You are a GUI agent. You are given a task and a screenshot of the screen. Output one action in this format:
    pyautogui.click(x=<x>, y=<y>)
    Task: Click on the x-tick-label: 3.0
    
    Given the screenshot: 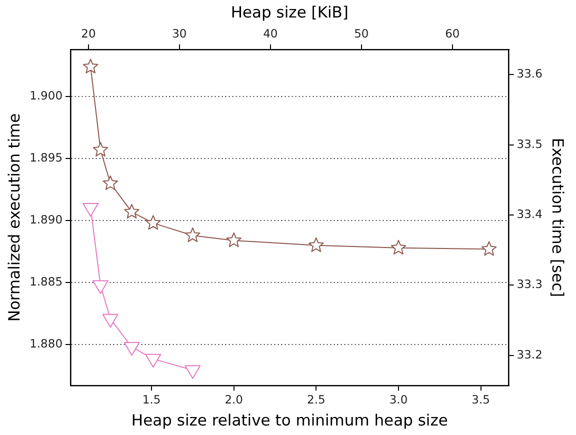 What is the action you would take?
    pyautogui.click(x=398, y=399)
    